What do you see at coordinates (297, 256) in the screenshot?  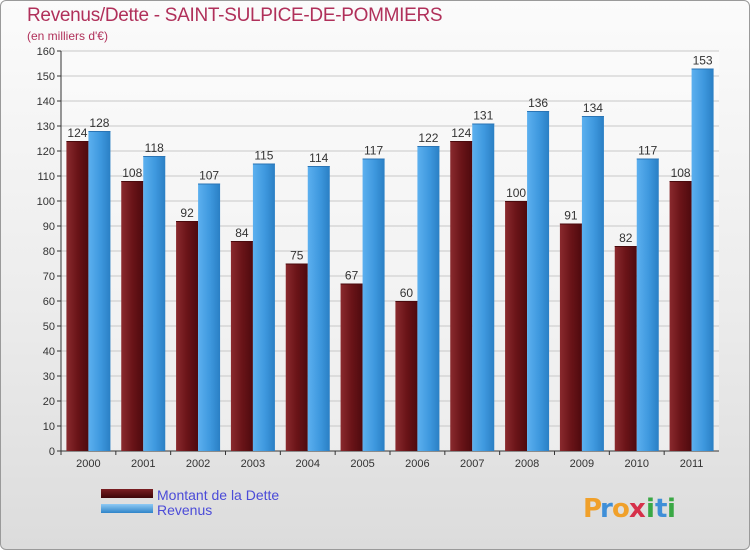 I see `data-label: 75` at bounding box center [297, 256].